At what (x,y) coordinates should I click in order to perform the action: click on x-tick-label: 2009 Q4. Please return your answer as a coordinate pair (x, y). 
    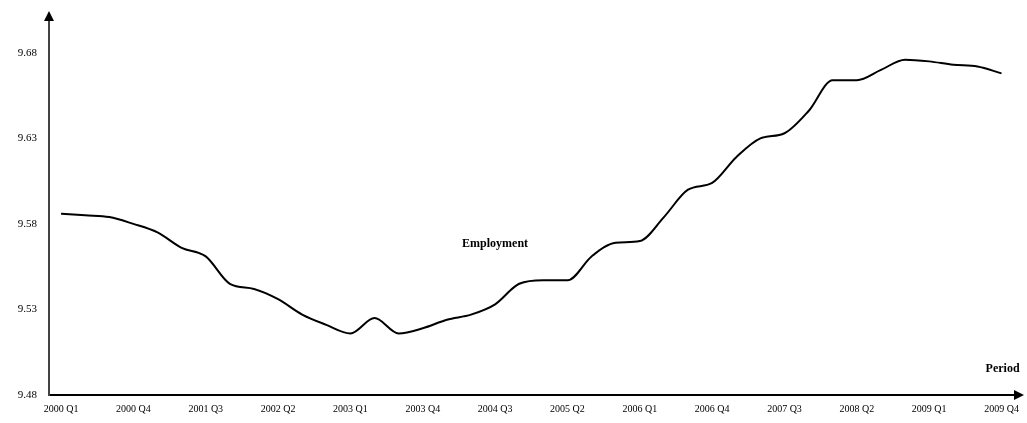
    Looking at the image, I should click on (1001, 408).